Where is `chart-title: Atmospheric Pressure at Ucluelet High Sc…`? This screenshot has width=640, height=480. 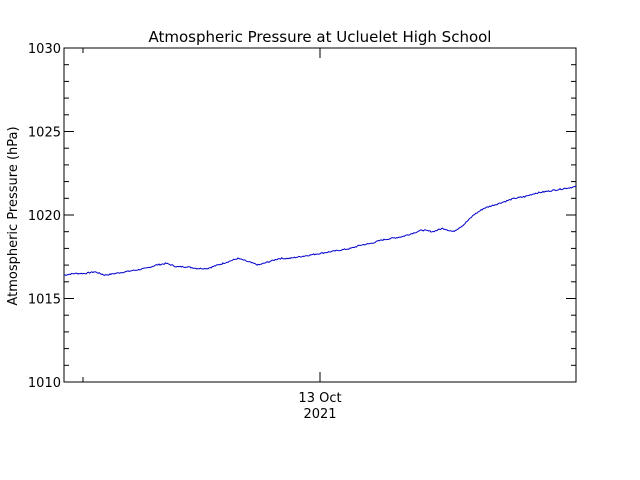 chart-title: Atmospheric Pressure at Ucluelet High Sc… is located at coordinates (320, 37).